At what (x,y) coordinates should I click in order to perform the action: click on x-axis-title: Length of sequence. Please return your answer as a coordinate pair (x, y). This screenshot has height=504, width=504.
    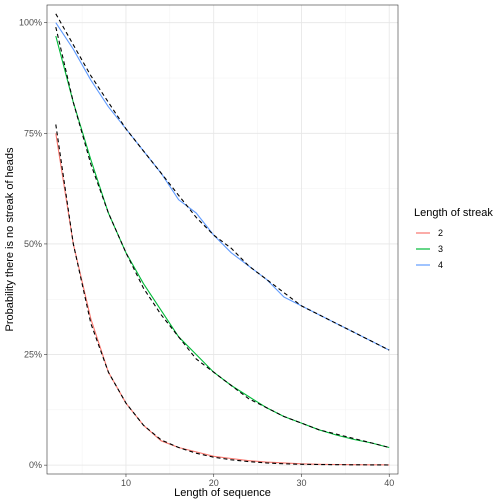
    Looking at the image, I should click on (222, 493).